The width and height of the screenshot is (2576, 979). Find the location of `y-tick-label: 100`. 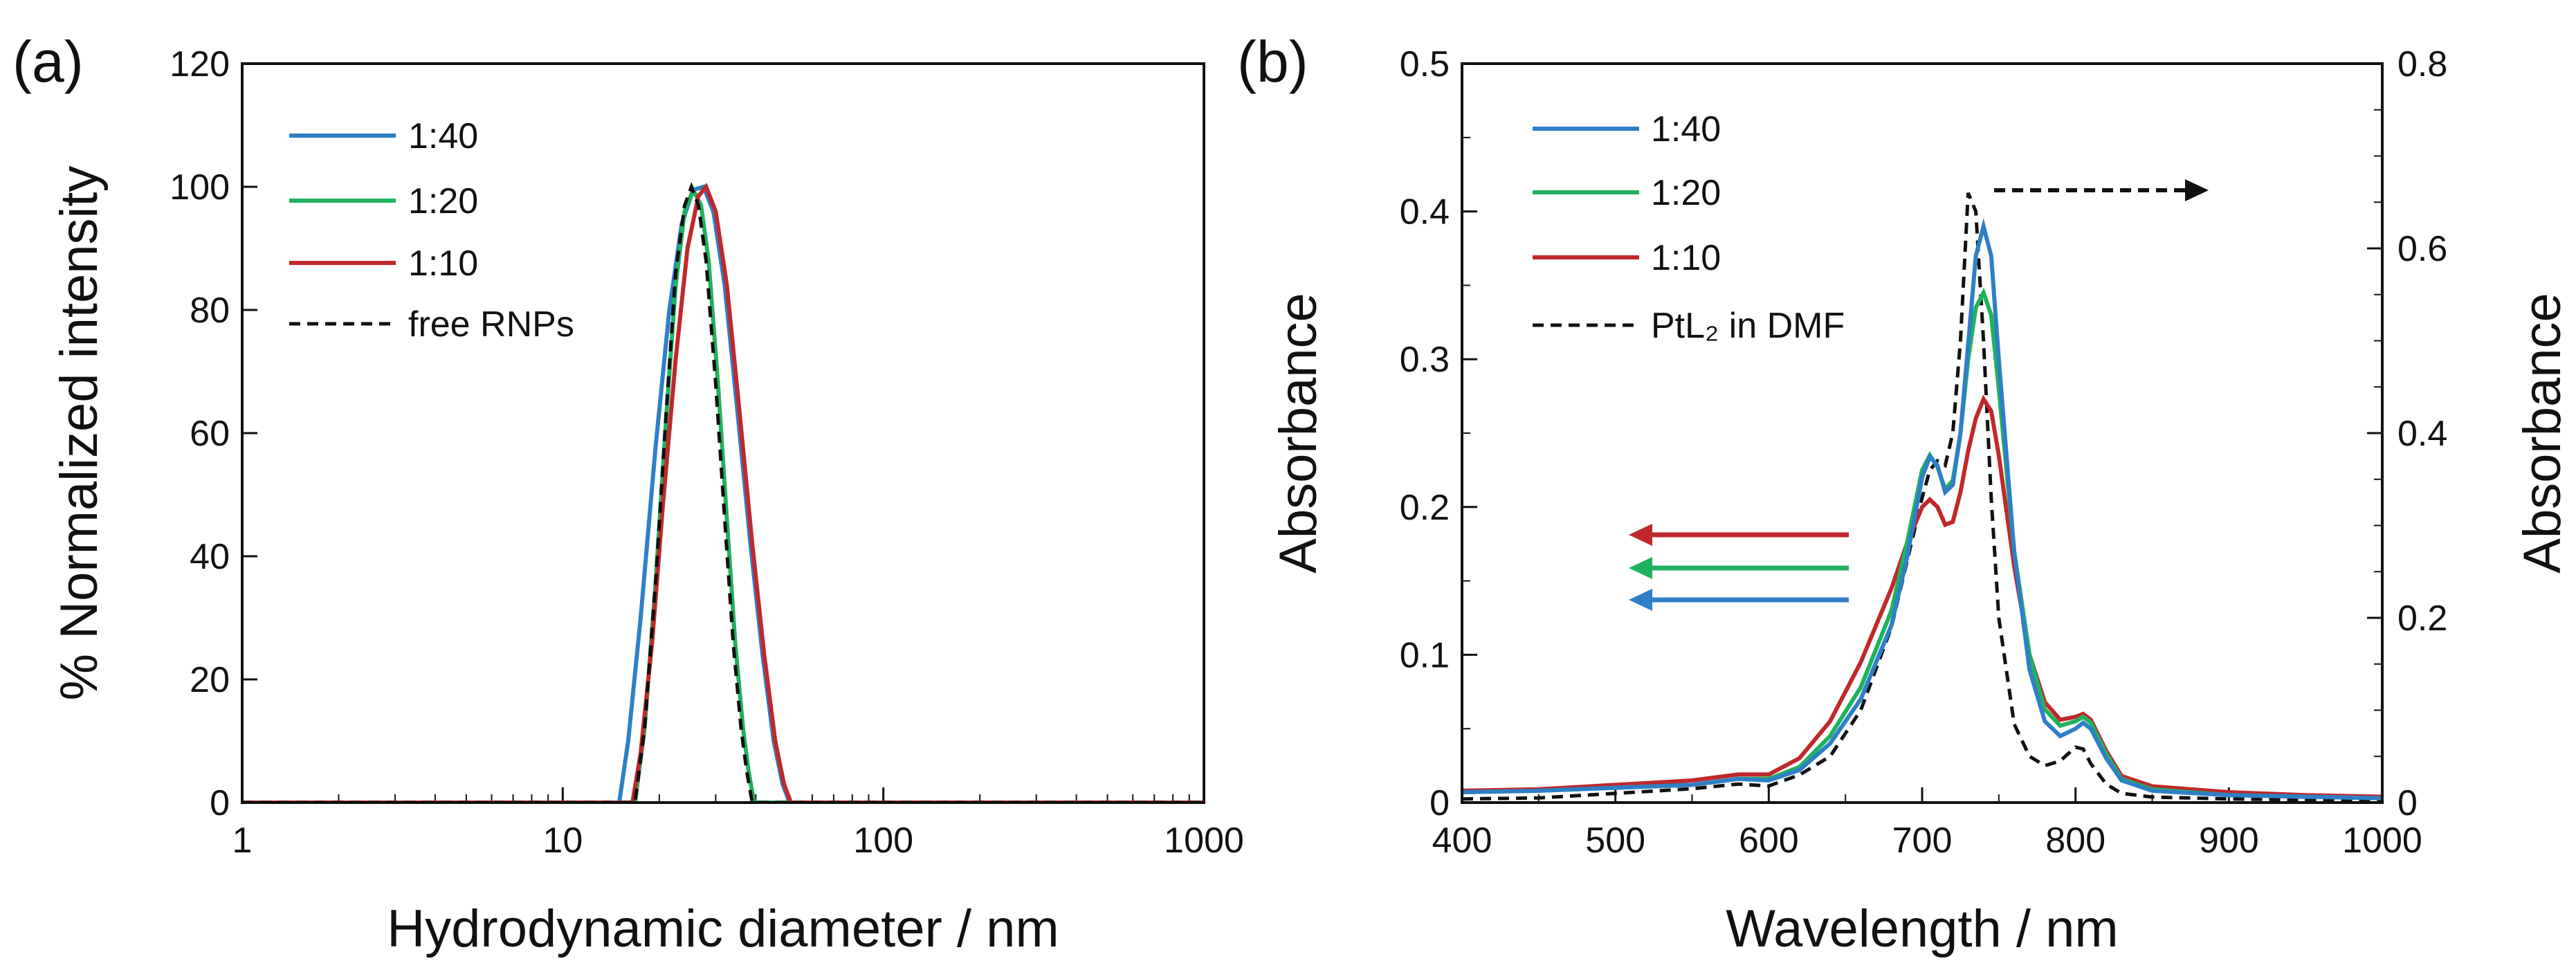

y-tick-label: 100 is located at coordinates (200, 187).